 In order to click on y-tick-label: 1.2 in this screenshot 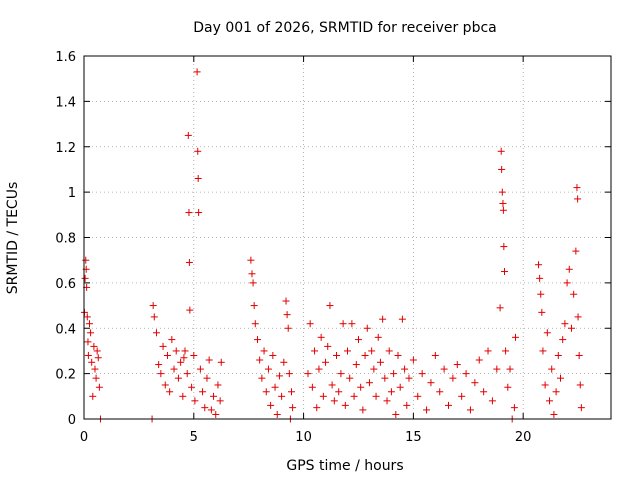, I will do `click(65, 148)`.